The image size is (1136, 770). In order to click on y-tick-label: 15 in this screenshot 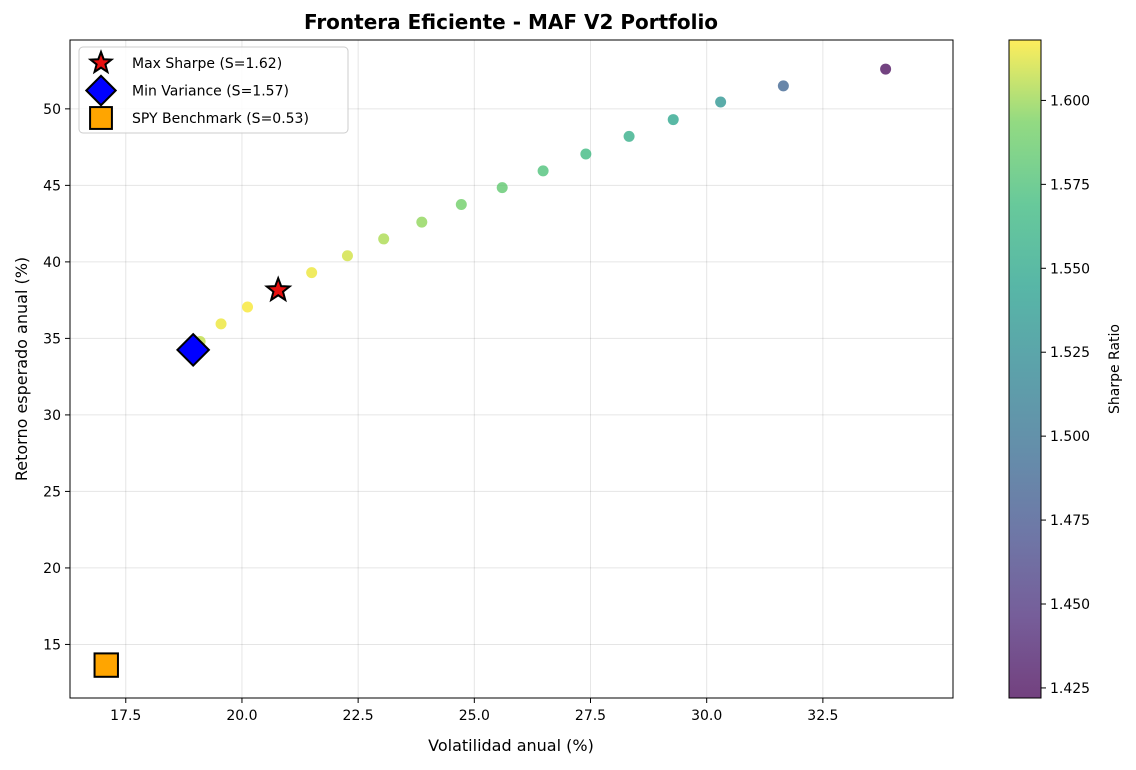, I will do `click(52, 645)`.